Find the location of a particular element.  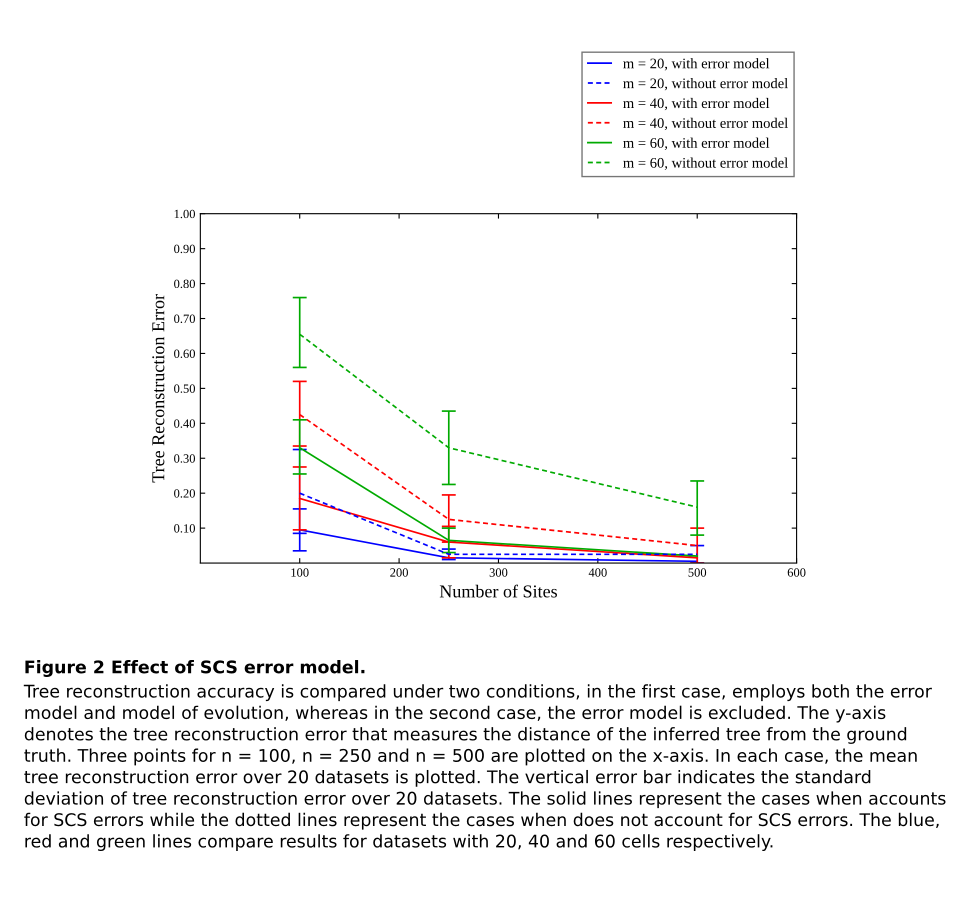

x-axis-title: Number of Sites is located at coordinates (498, 591).